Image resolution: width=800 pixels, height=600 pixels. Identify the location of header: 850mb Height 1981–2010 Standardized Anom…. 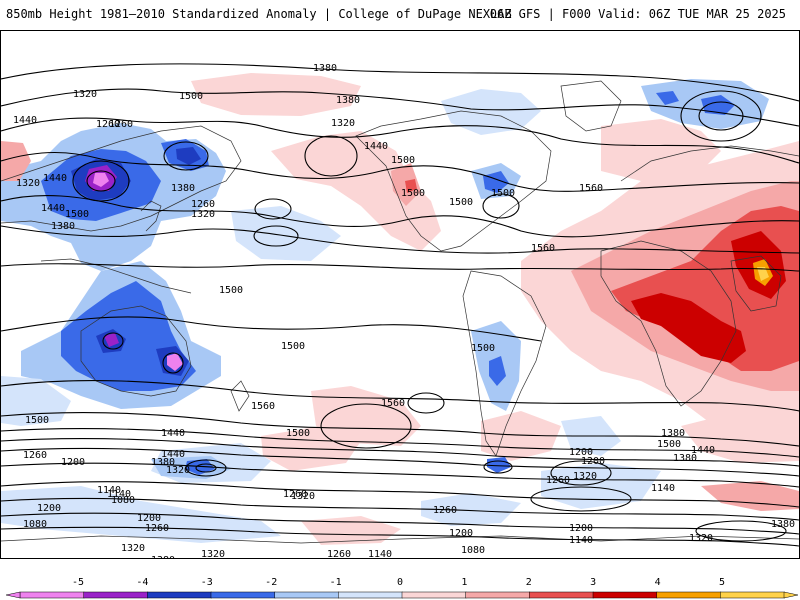
(400, 15).